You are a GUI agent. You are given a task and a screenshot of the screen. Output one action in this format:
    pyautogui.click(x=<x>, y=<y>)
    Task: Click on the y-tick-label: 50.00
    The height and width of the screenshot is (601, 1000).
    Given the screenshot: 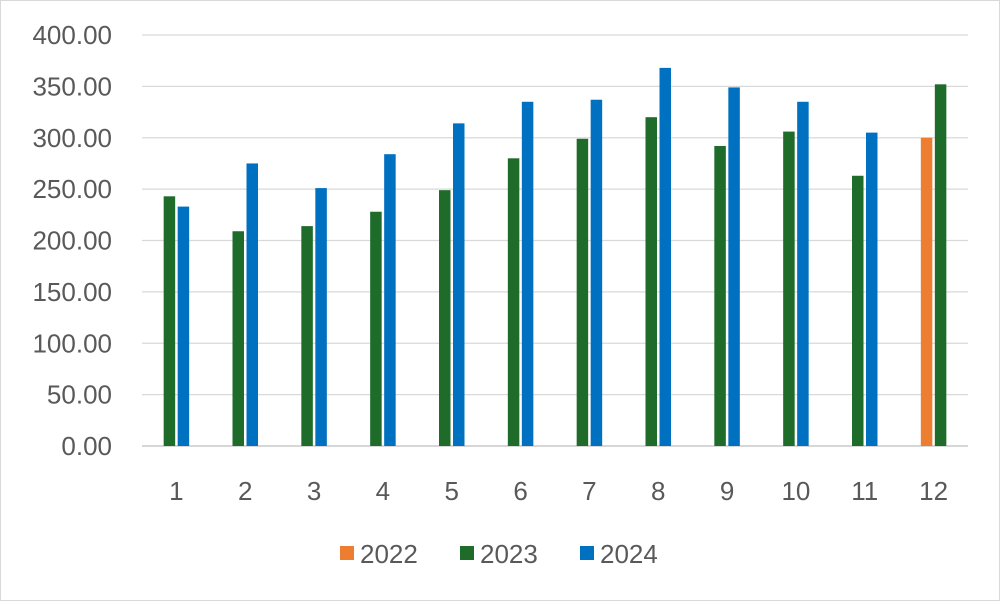 What is the action you would take?
    pyautogui.click(x=79, y=395)
    